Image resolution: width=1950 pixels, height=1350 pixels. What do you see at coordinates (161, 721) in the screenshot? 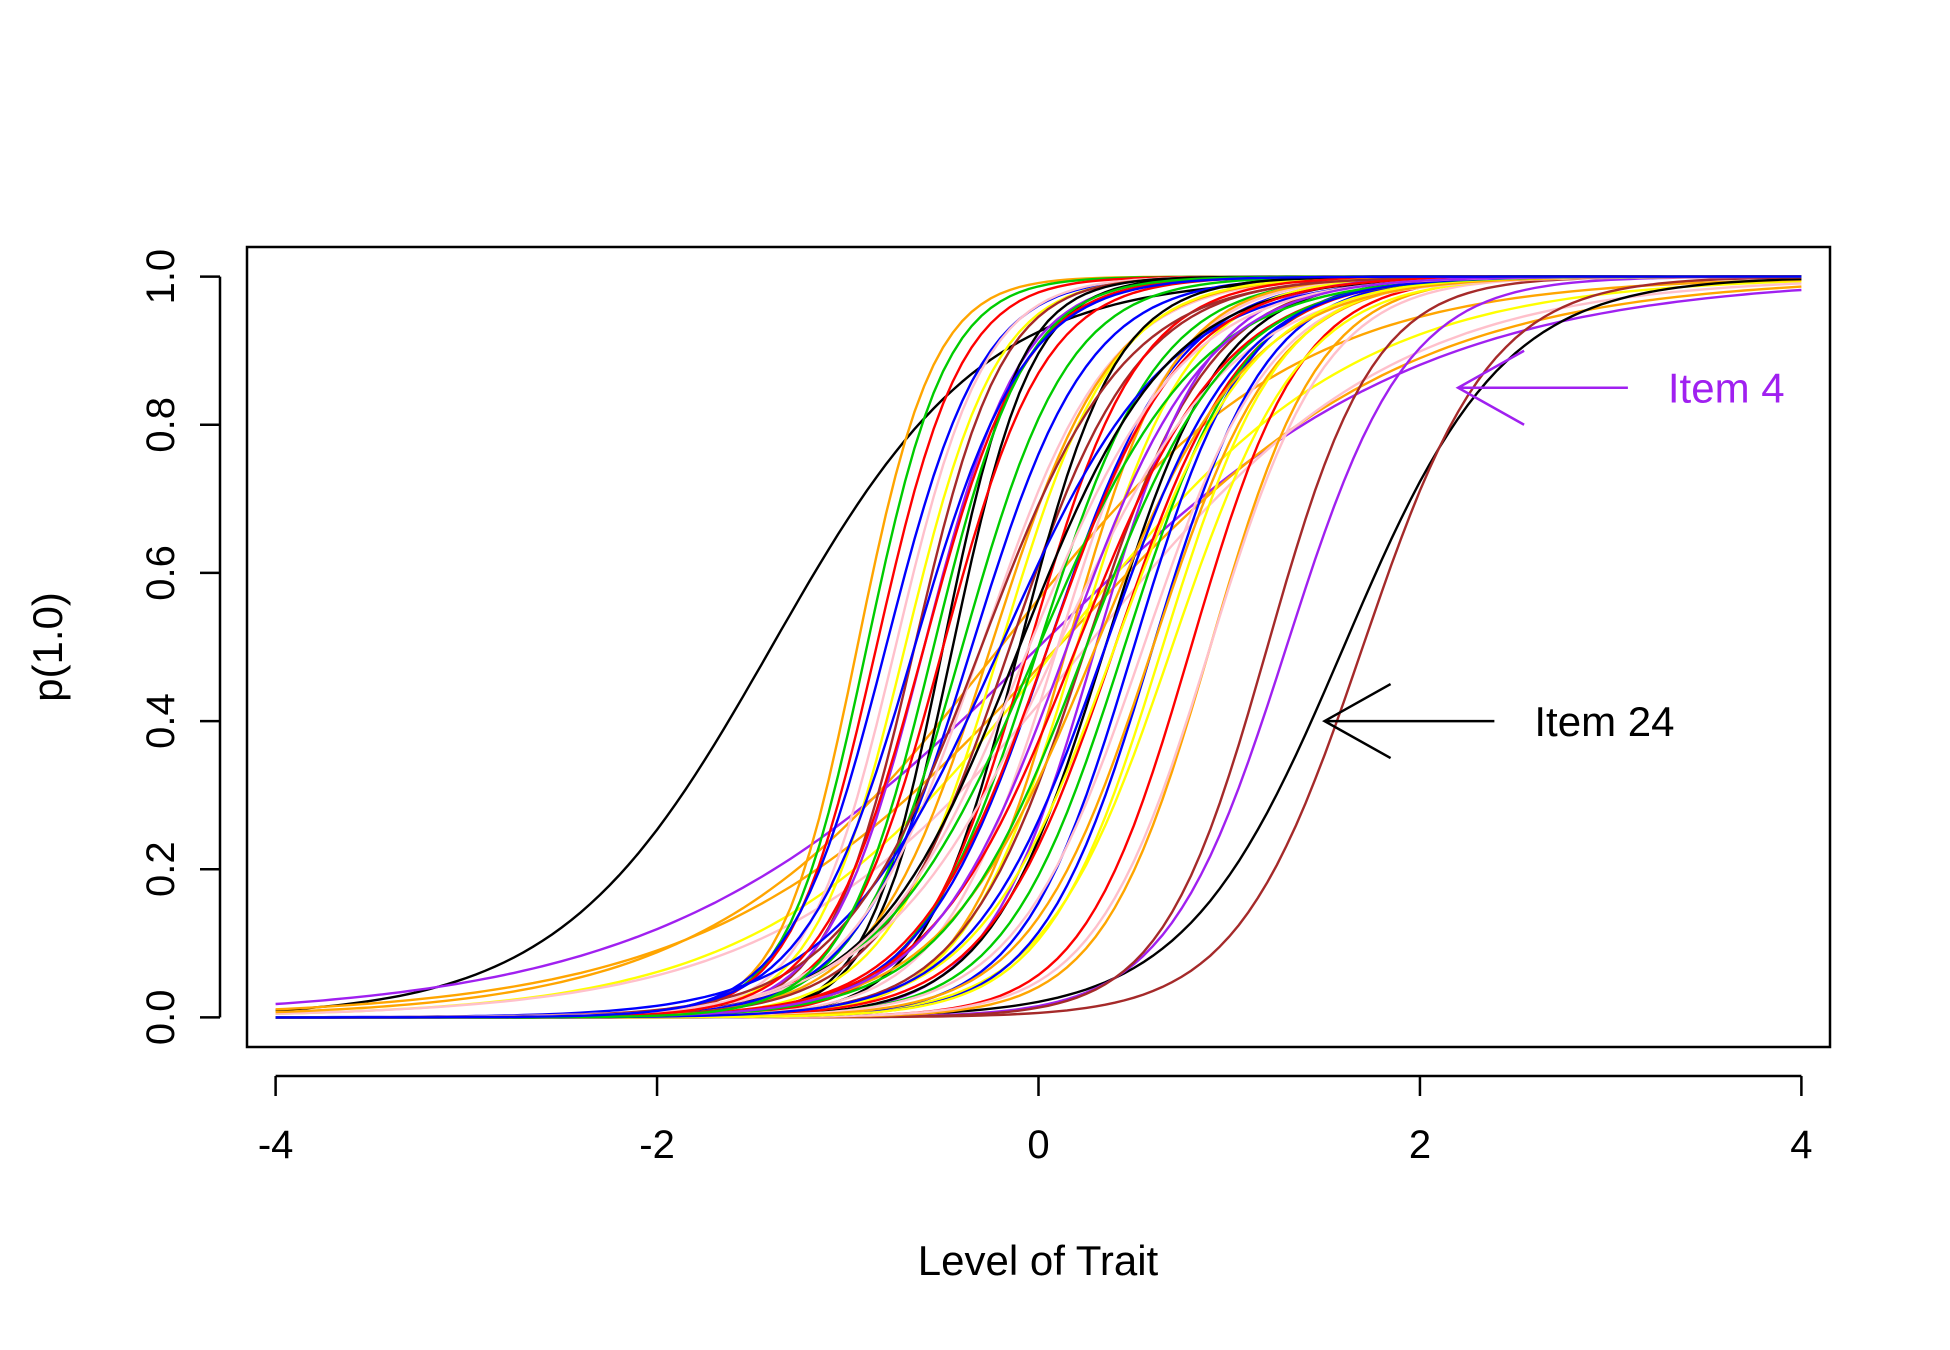
I see `y-tick-label: 0.4` at bounding box center [161, 721].